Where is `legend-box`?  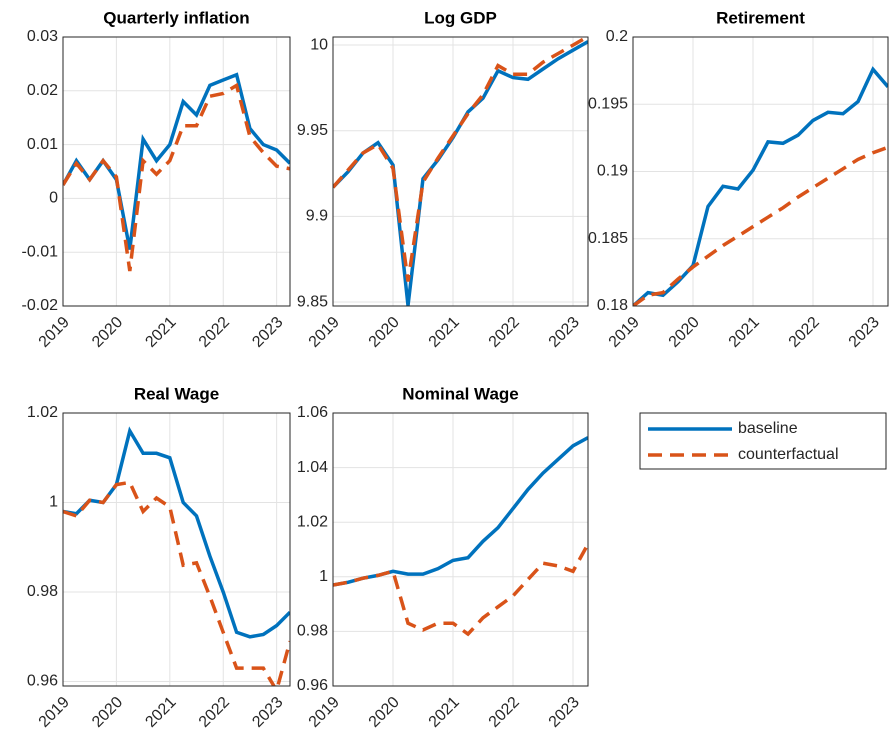
legend-box is located at coordinates (763, 441).